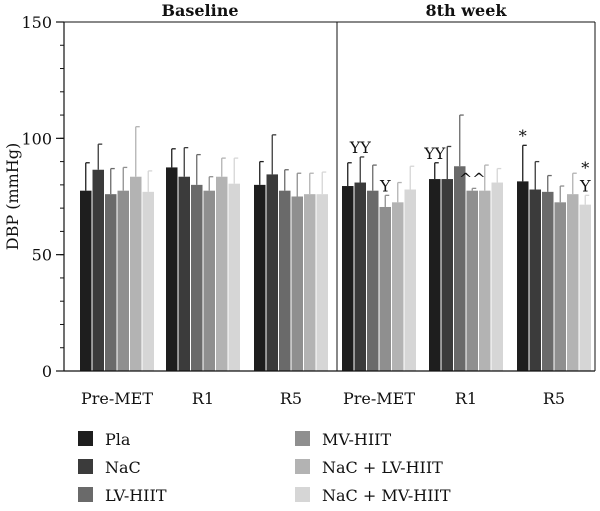 The width and height of the screenshot is (600, 511). What do you see at coordinates (472, 178) in the screenshot?
I see `annotation-3-0: ^^` at bounding box center [472, 178].